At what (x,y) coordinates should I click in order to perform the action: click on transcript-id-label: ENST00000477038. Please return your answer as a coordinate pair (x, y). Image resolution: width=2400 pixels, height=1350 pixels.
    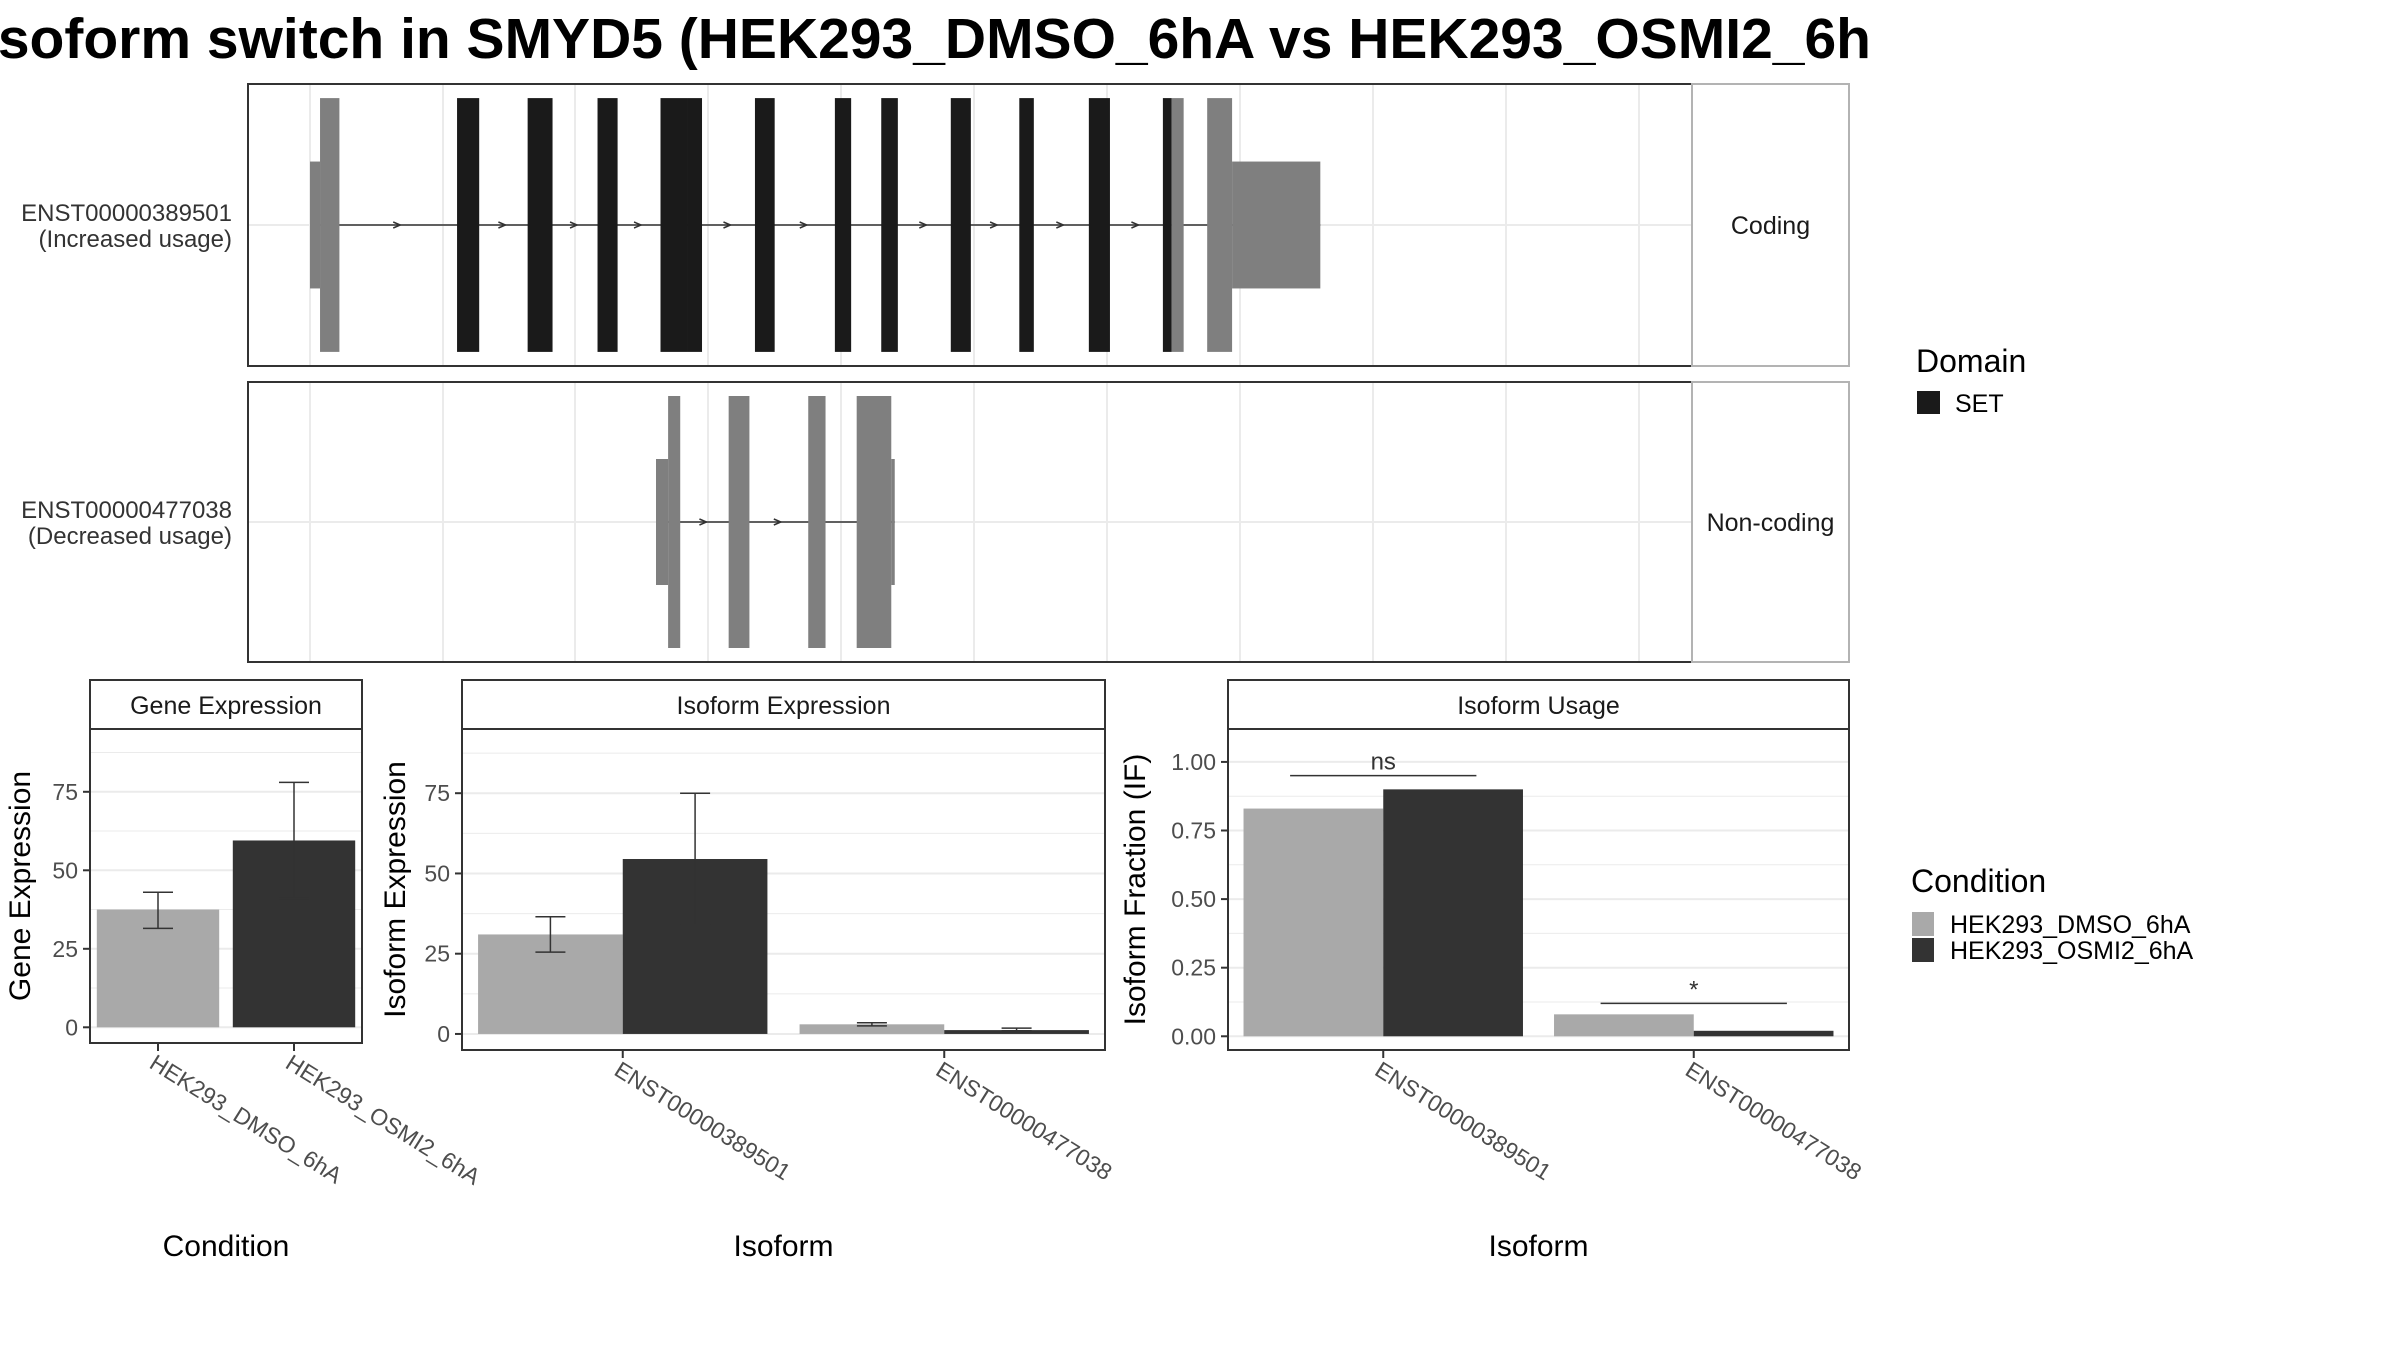
    Looking at the image, I should click on (126, 510).